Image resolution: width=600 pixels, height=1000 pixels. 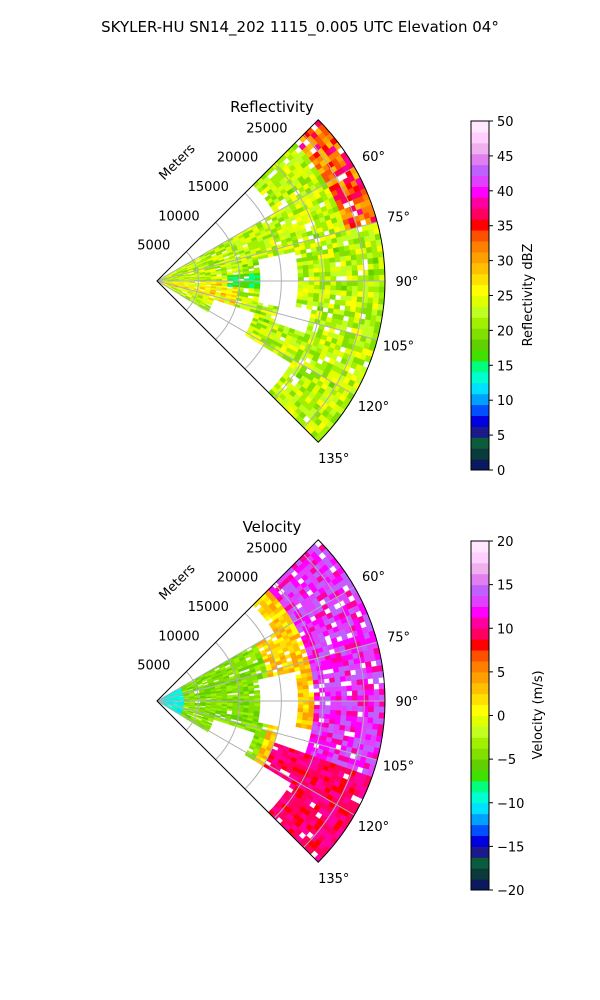 What do you see at coordinates (333, 879) in the screenshot?
I see `azimuth-tick-label: 135°` at bounding box center [333, 879].